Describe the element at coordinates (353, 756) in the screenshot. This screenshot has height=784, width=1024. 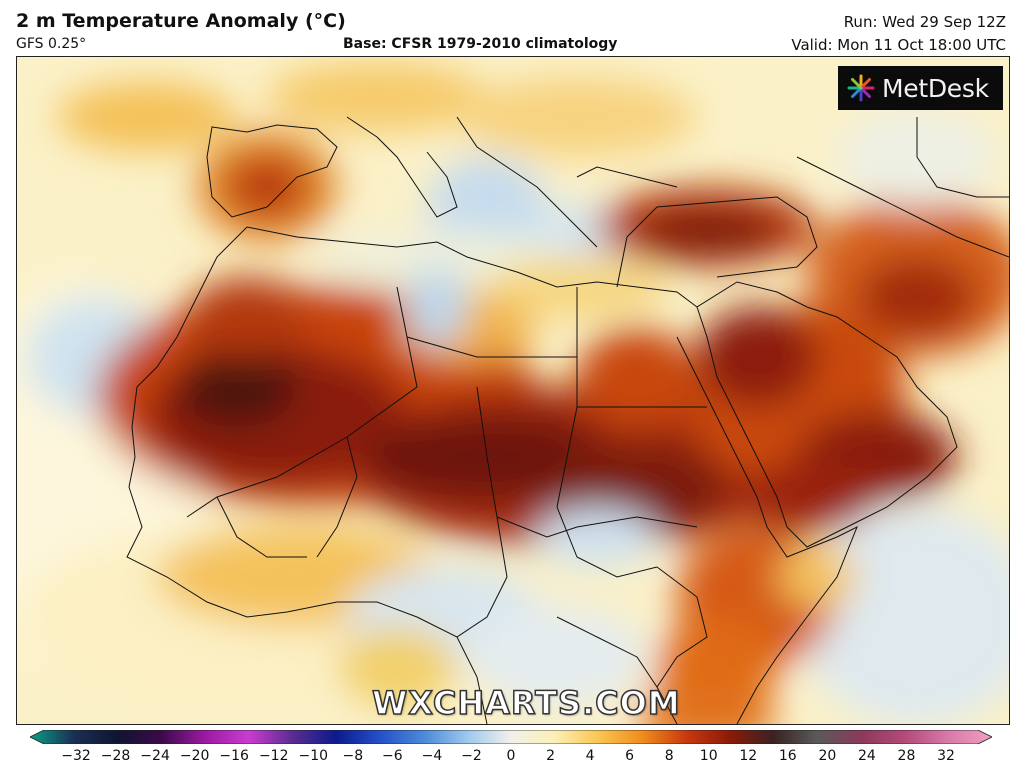
I see `legend-tick-label: −8` at that location.